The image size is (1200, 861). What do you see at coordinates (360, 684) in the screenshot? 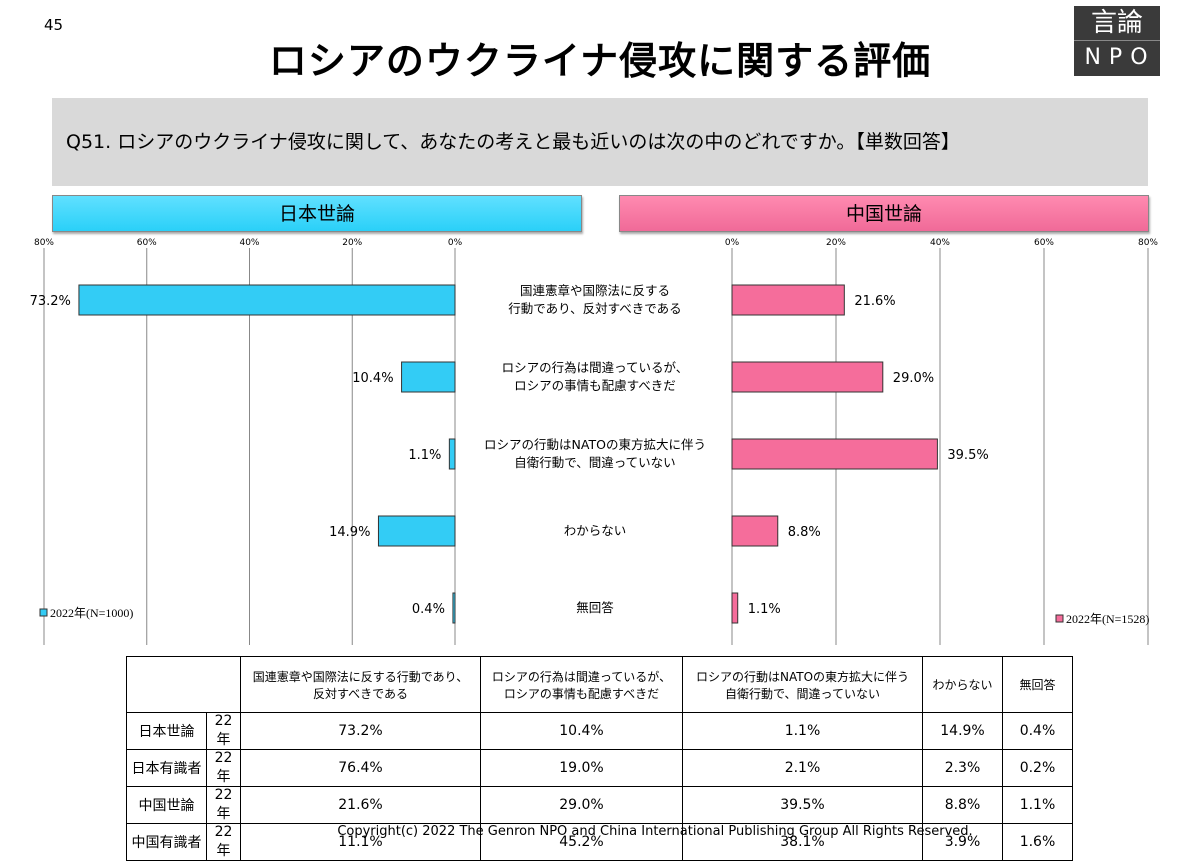
I see `column-header: 国連憲章や国際法に反する行動であり、 反対すべきである` at bounding box center [360, 684].